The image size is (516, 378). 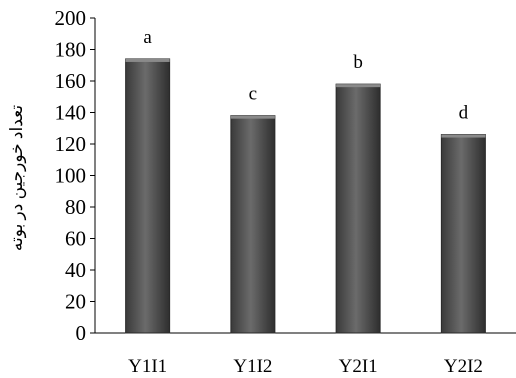 What do you see at coordinates (75, 207) in the screenshot?
I see `y-tick-label: 80` at bounding box center [75, 207].